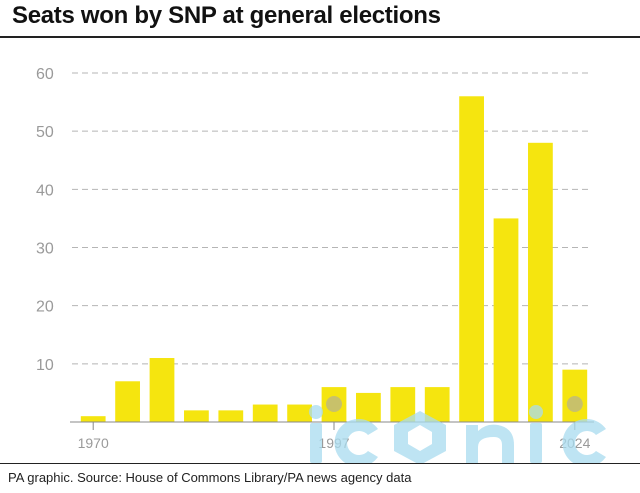 The height and width of the screenshot is (493, 640). What do you see at coordinates (540, 282) in the screenshot?
I see `bar-2019` at bounding box center [540, 282].